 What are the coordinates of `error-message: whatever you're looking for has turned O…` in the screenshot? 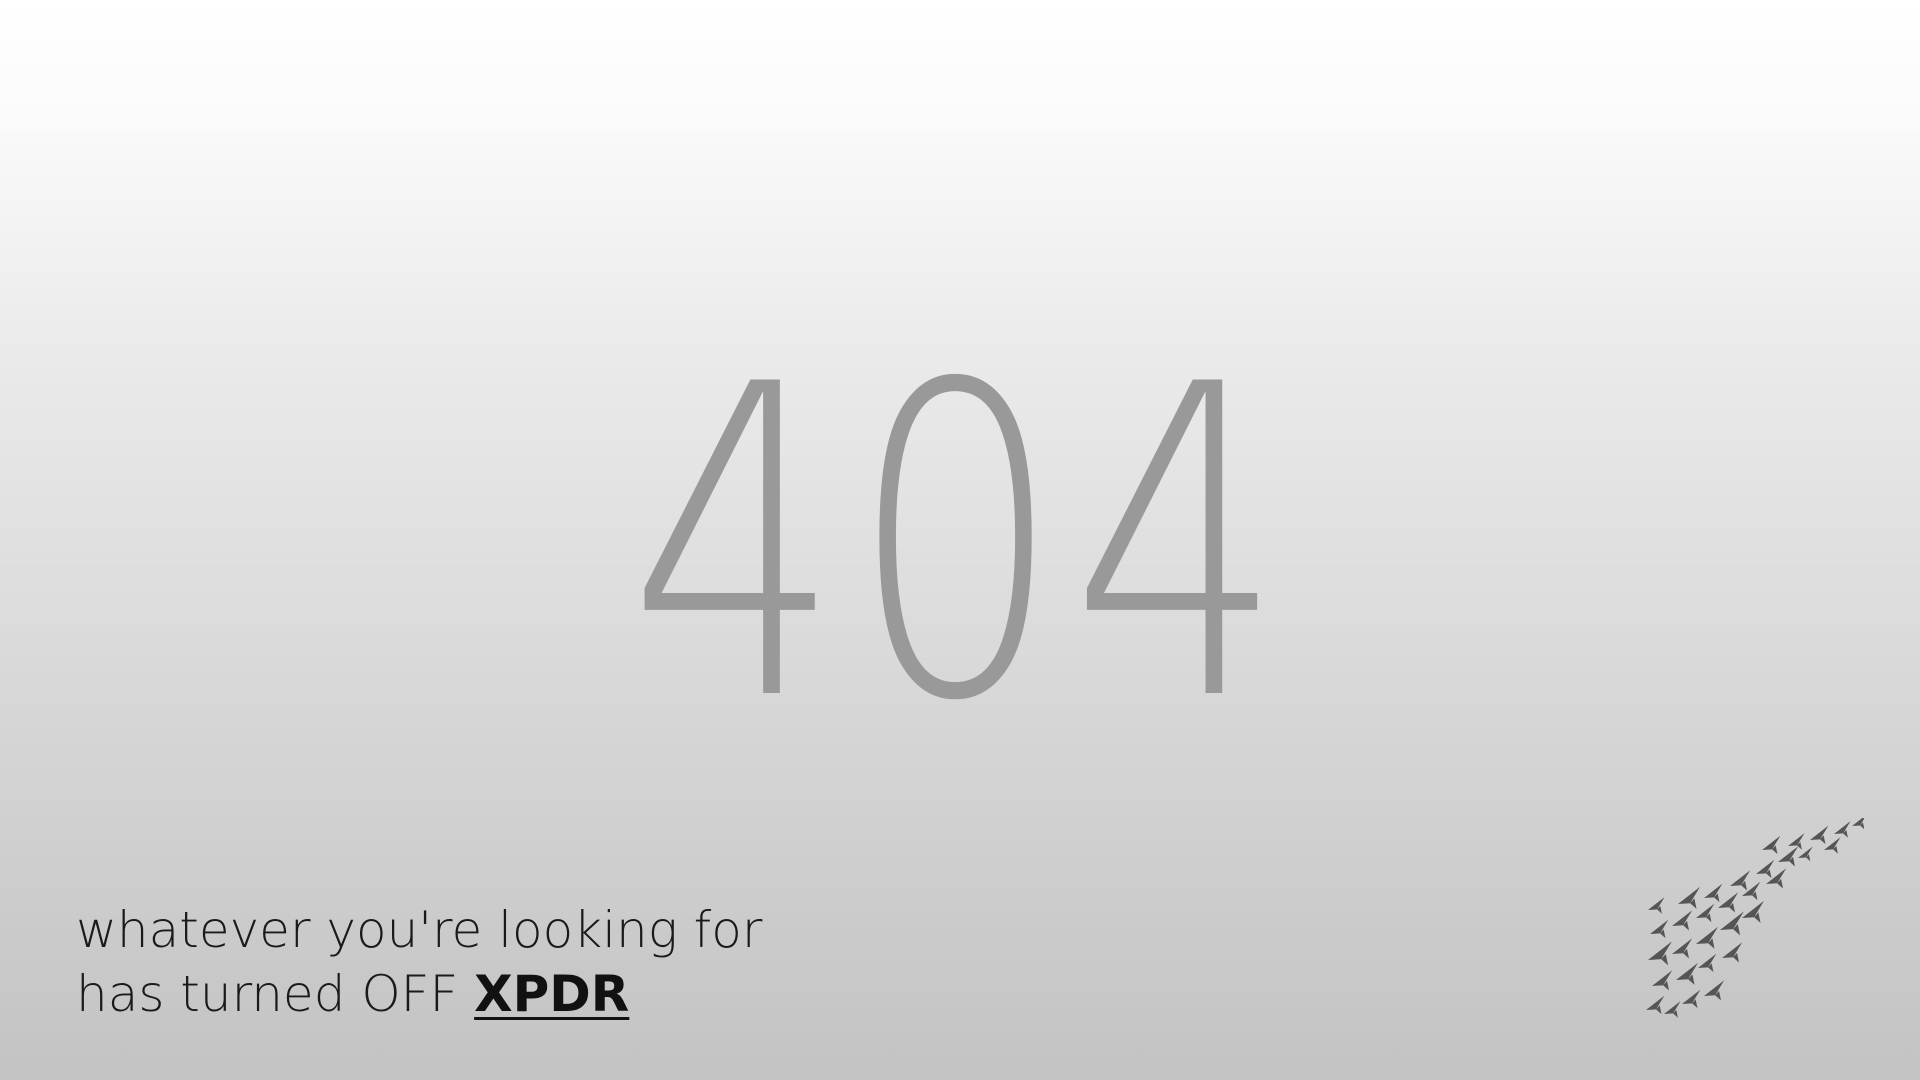 It's located at (419, 962).